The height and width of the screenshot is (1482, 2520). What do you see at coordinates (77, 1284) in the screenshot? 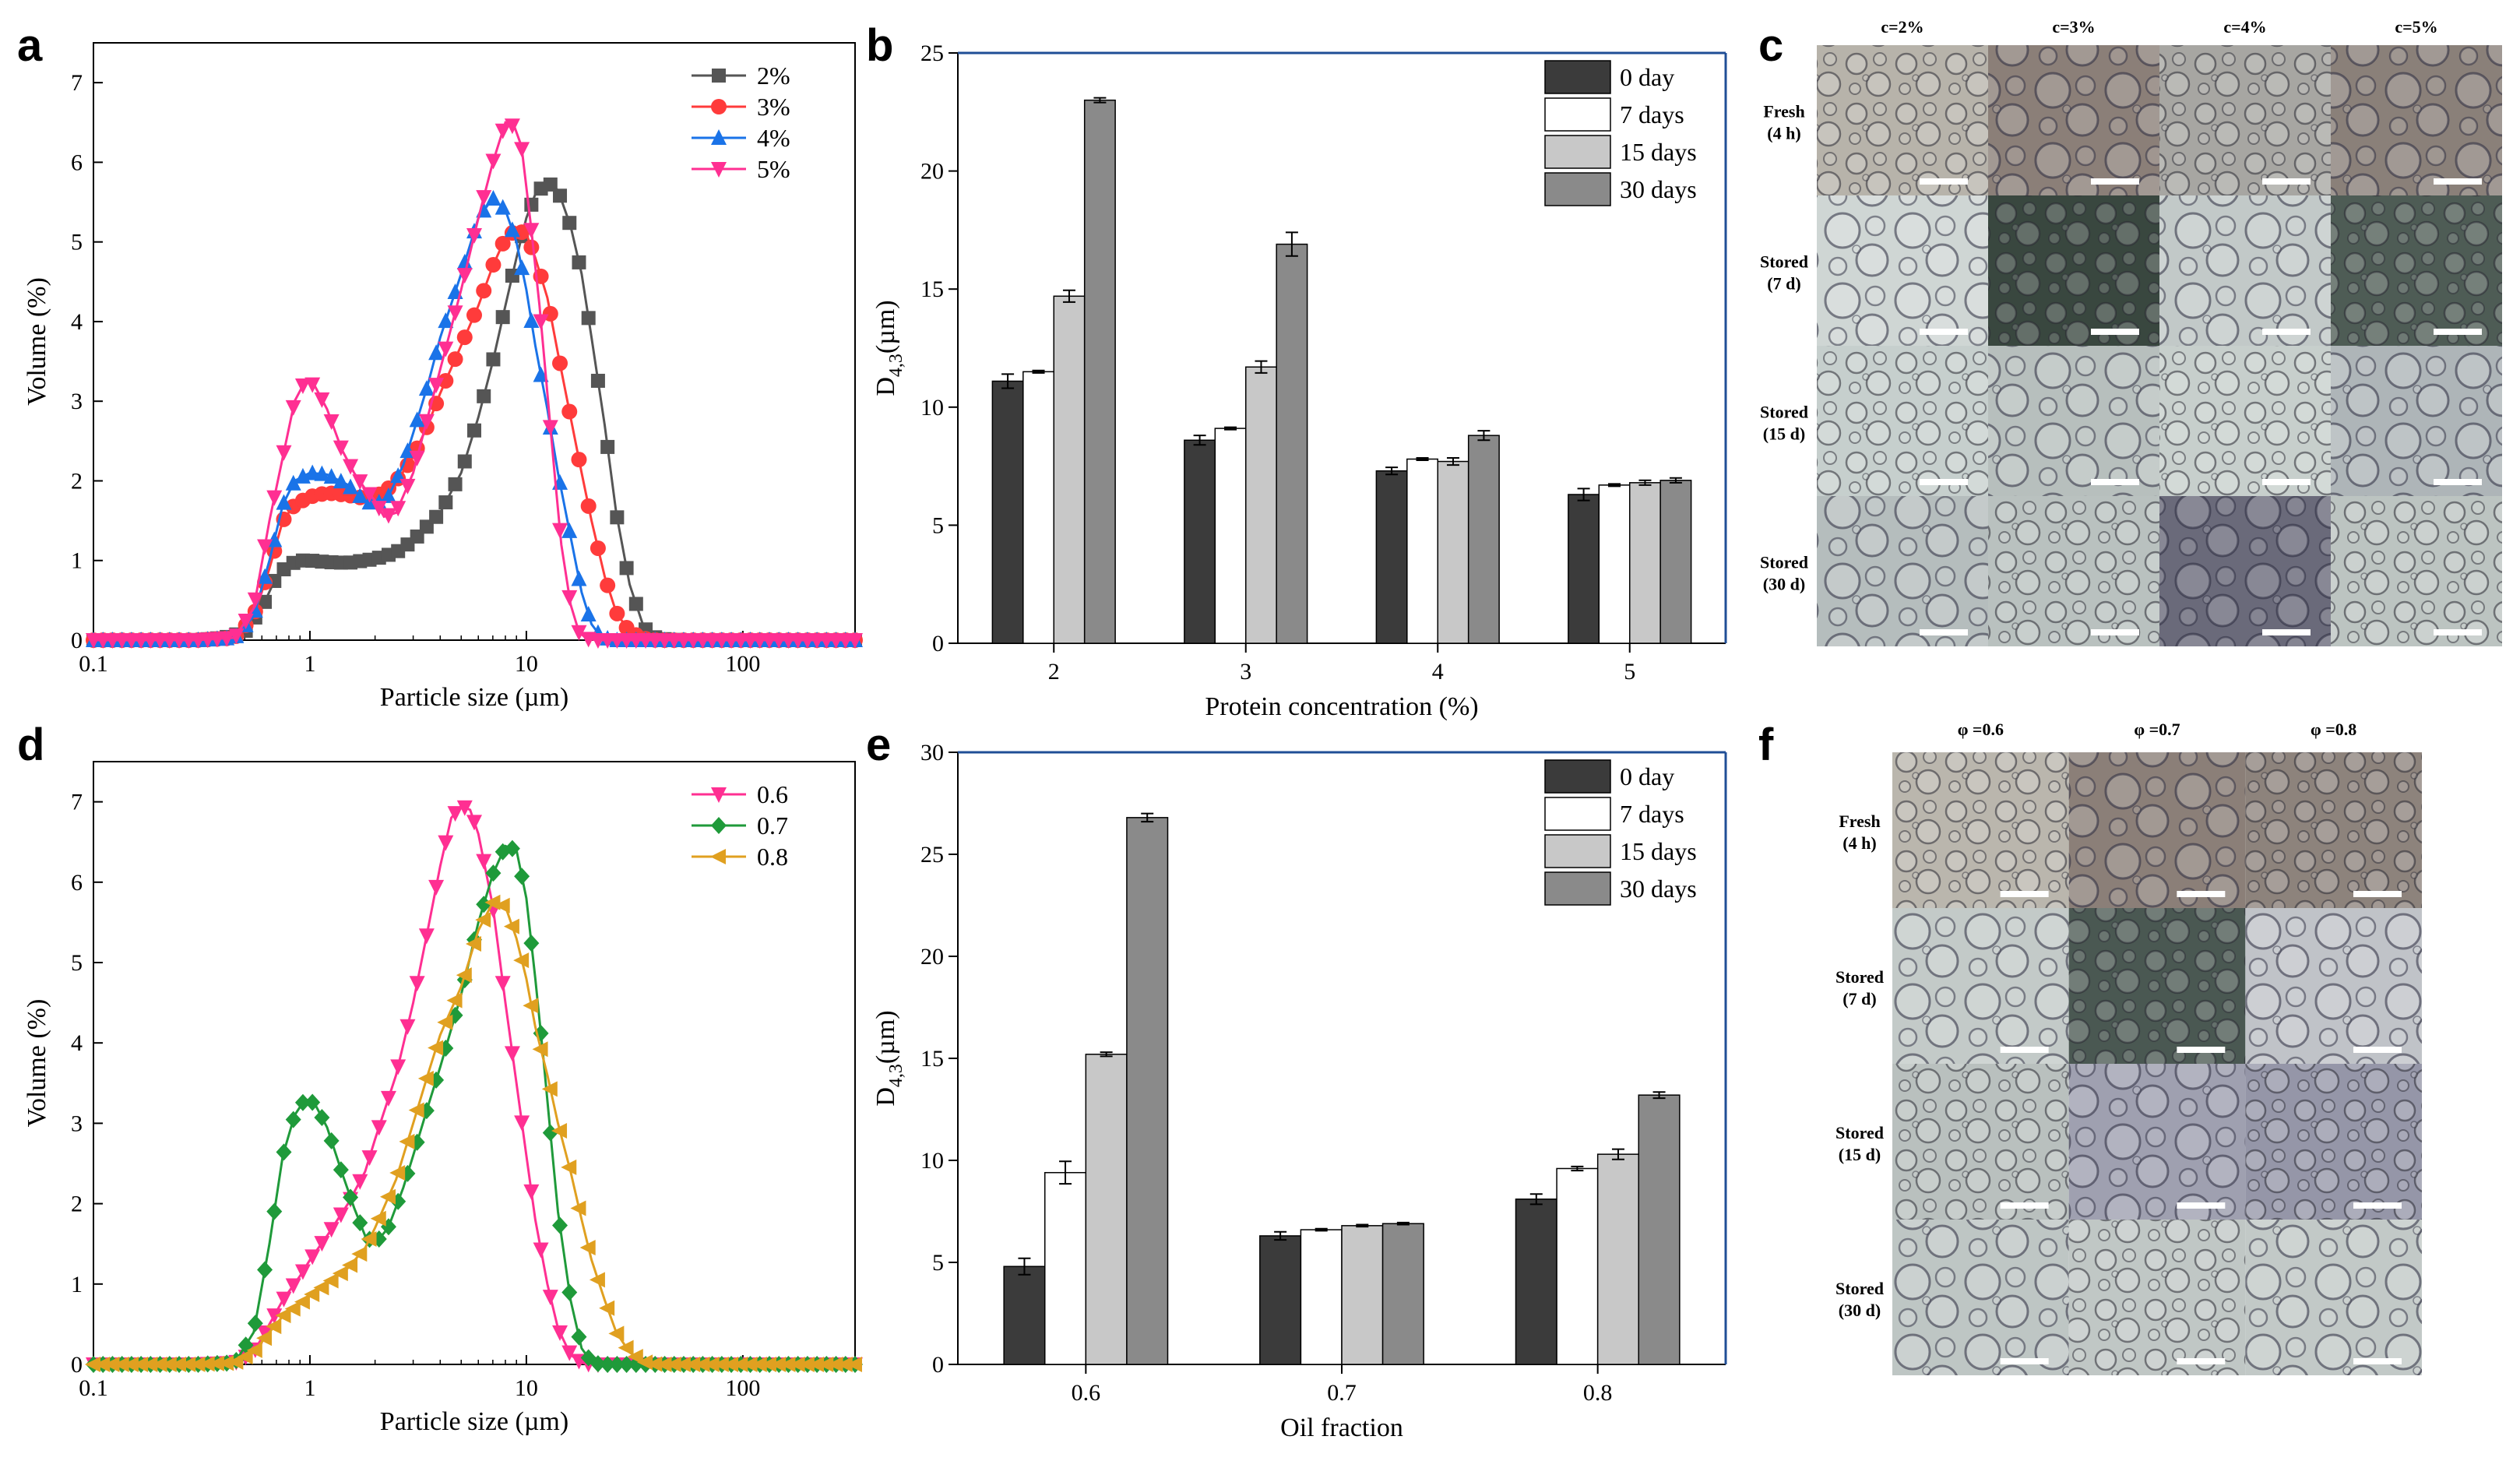
I see `y-tick-label: 1` at bounding box center [77, 1284].